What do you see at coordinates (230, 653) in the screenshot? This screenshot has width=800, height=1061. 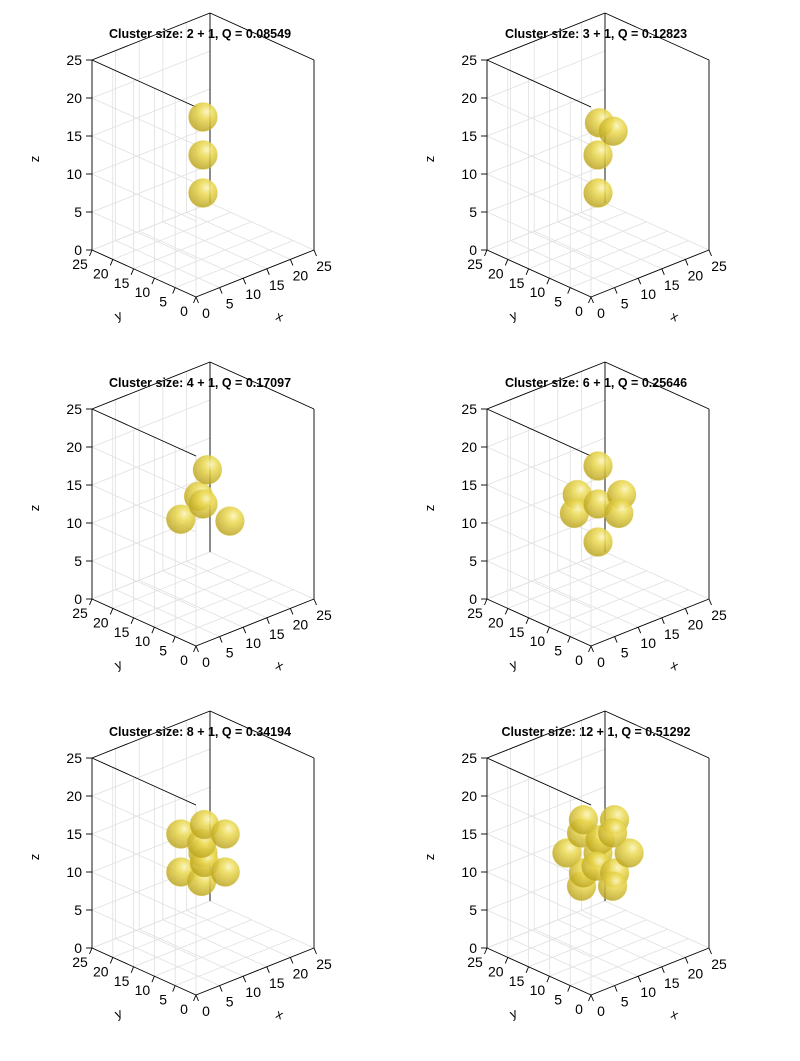 I see `x-tick-label: 5` at bounding box center [230, 653].